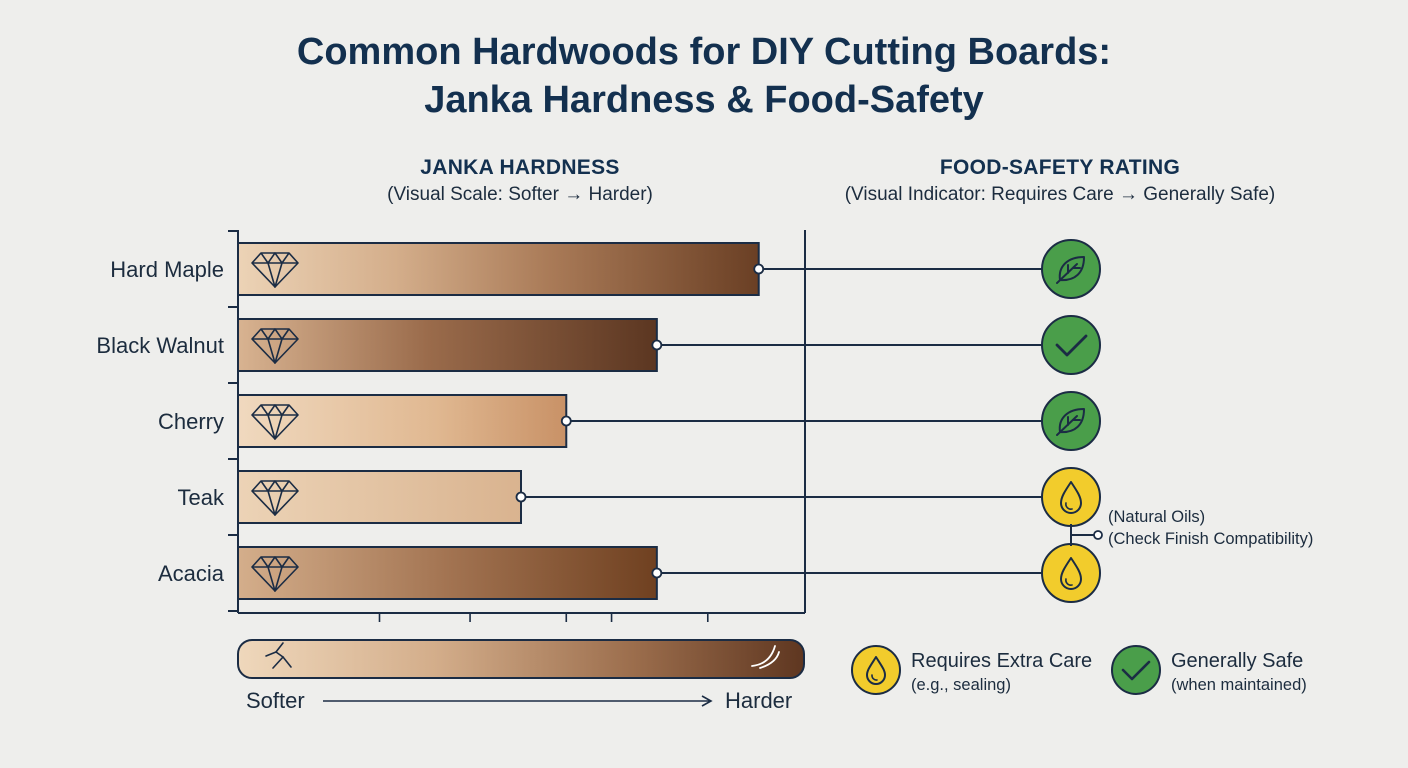 This screenshot has width=1408, height=768. I want to click on scale-softer-label: Softer, so click(275, 700).